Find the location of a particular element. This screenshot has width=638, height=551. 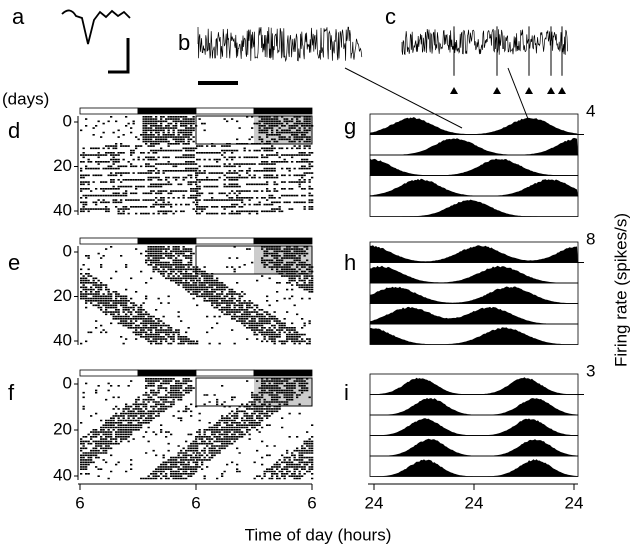

panel-label: c is located at coordinates (390, 16).